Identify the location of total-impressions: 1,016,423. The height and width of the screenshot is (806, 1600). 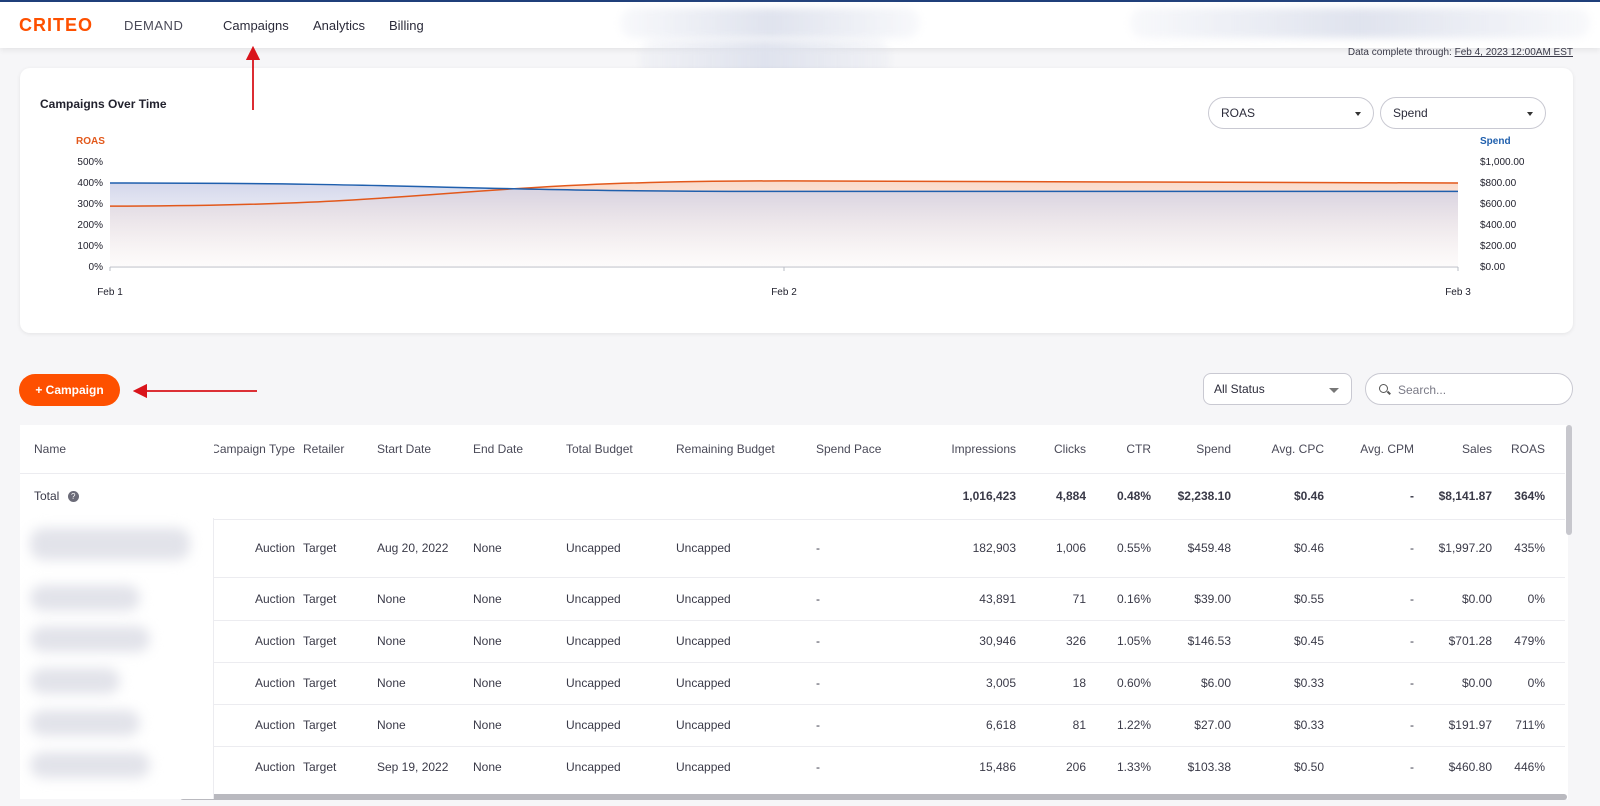
(966, 495).